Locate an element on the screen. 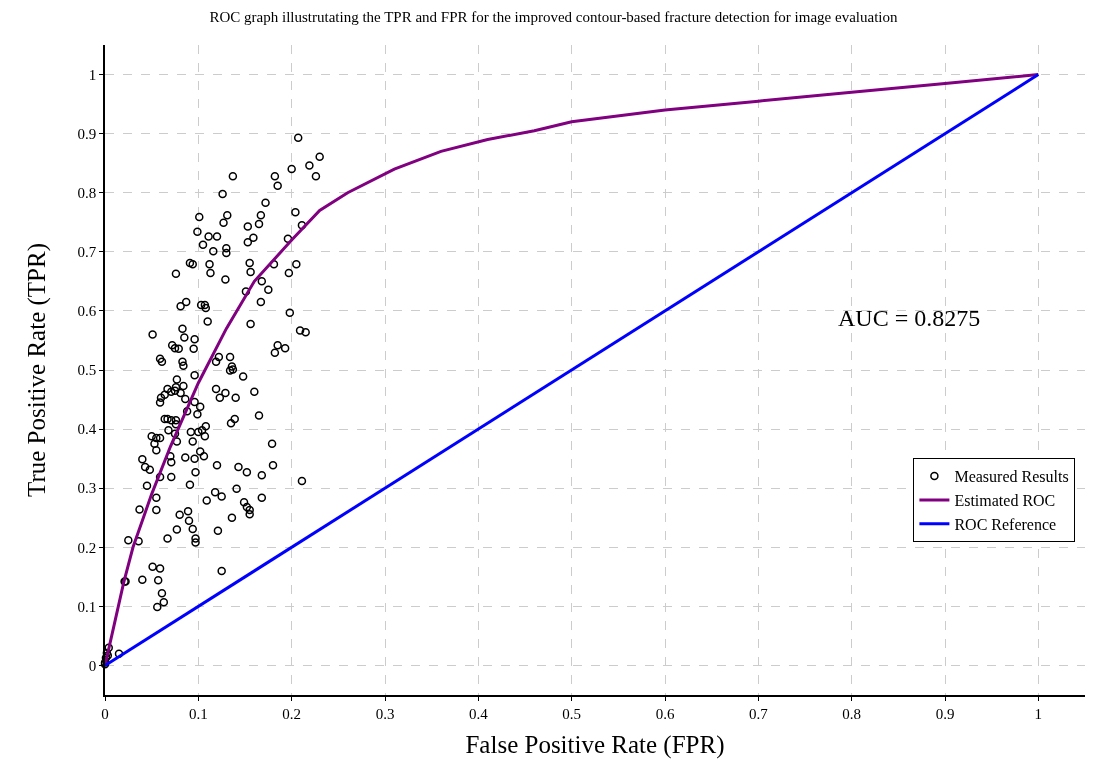 The image size is (1107, 759). x-tick-label: 0.2 is located at coordinates (292, 713).